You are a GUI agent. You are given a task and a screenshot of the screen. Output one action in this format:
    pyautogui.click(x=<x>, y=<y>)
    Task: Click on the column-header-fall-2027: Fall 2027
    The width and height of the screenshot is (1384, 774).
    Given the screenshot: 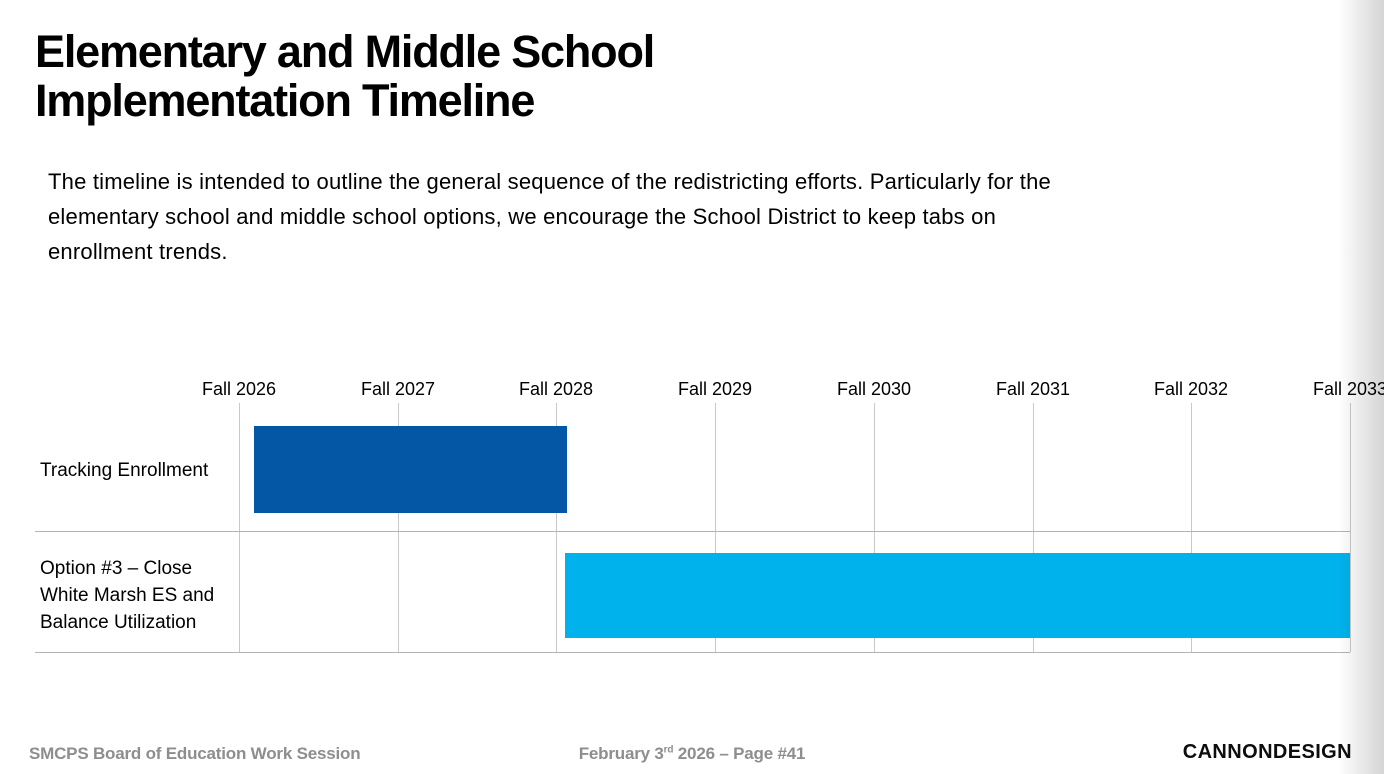 What is the action you would take?
    pyautogui.click(x=398, y=389)
    